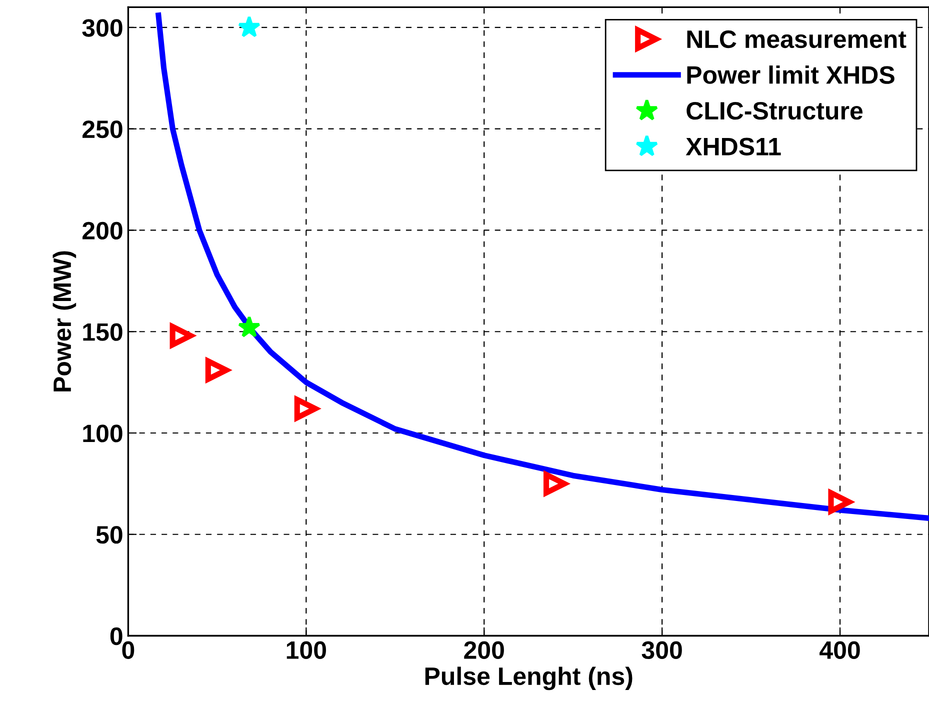 The width and height of the screenshot is (929, 720). I want to click on x-tick-label: 300, so click(662, 650).